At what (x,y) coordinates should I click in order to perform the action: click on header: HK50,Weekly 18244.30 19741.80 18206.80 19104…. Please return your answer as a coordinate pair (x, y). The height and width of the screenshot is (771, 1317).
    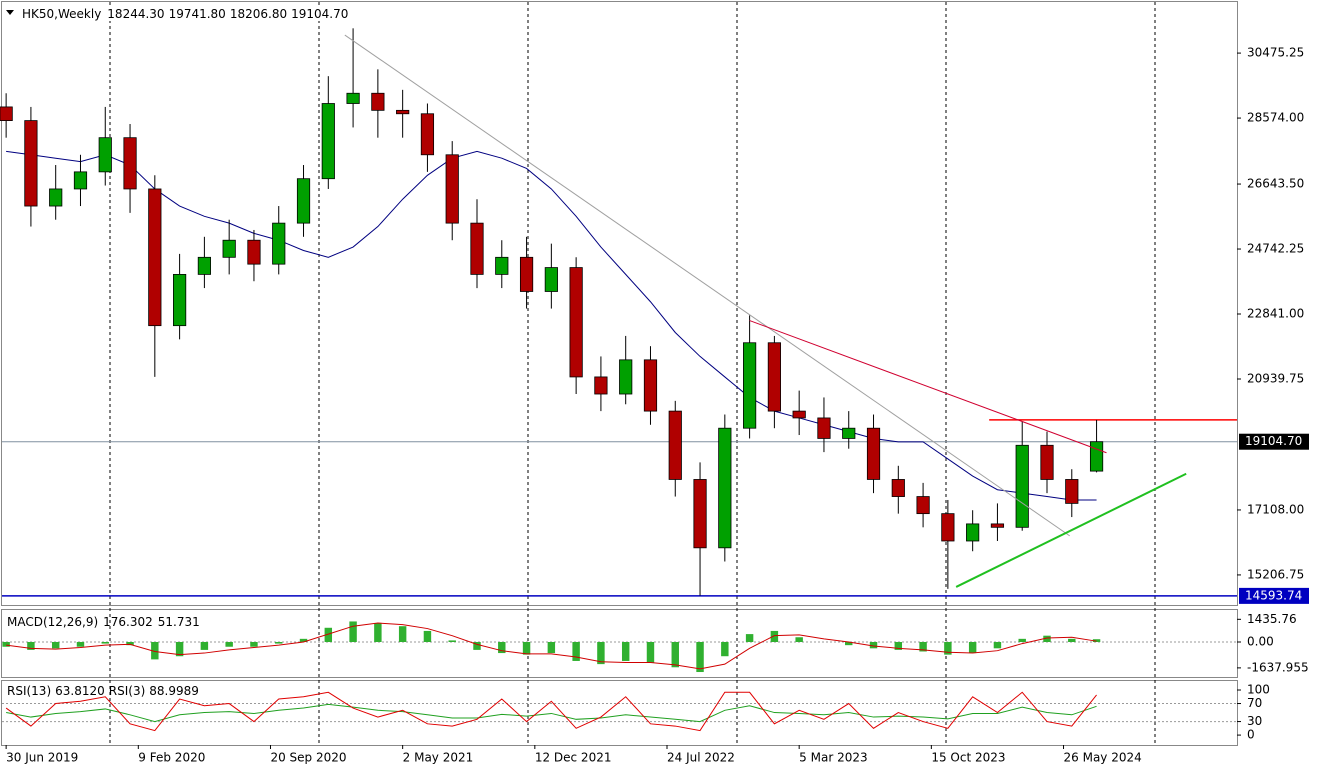
    Looking at the image, I should click on (185, 14).